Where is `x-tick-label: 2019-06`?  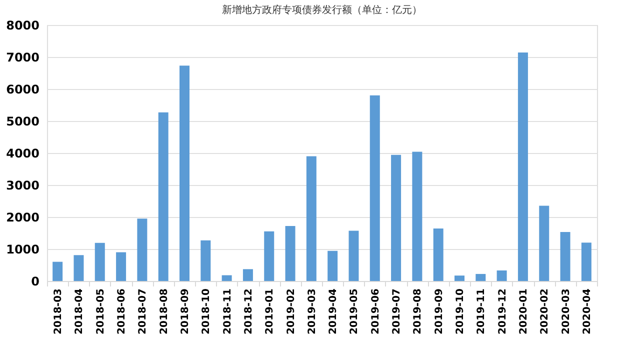
x-tick-label: 2019-06 is located at coordinates (376, 311).